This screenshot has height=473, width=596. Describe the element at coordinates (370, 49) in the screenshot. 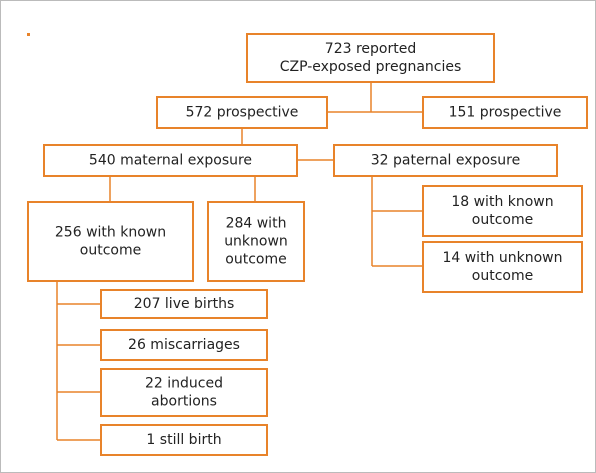

I see `node-label: 723 reported` at that location.